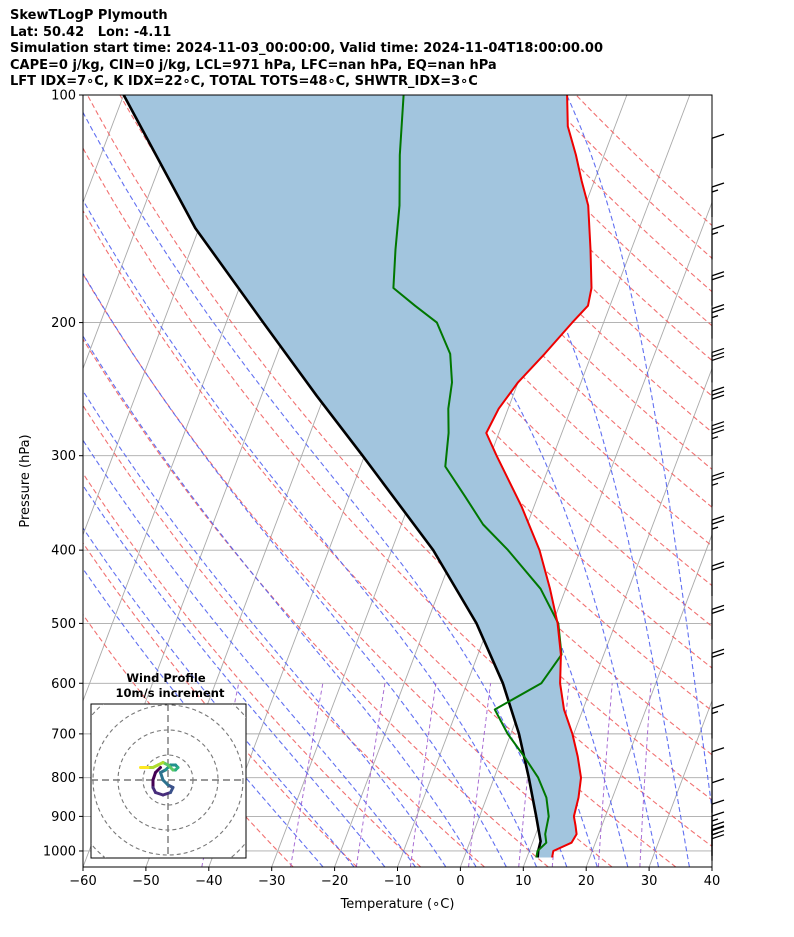 Image resolution: width=794 pixels, height=937 pixels. What do you see at coordinates (334, 881) in the screenshot?
I see `x-tick-label: −20` at bounding box center [334, 881].